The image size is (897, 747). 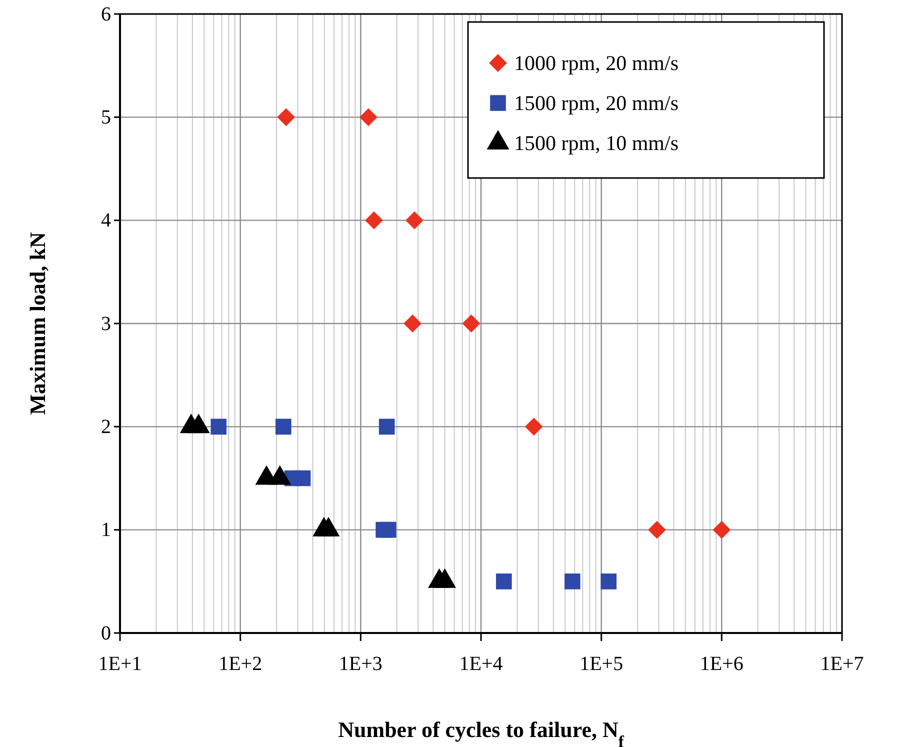 I want to click on x-tick-label: 1E+5, so click(x=602, y=664).